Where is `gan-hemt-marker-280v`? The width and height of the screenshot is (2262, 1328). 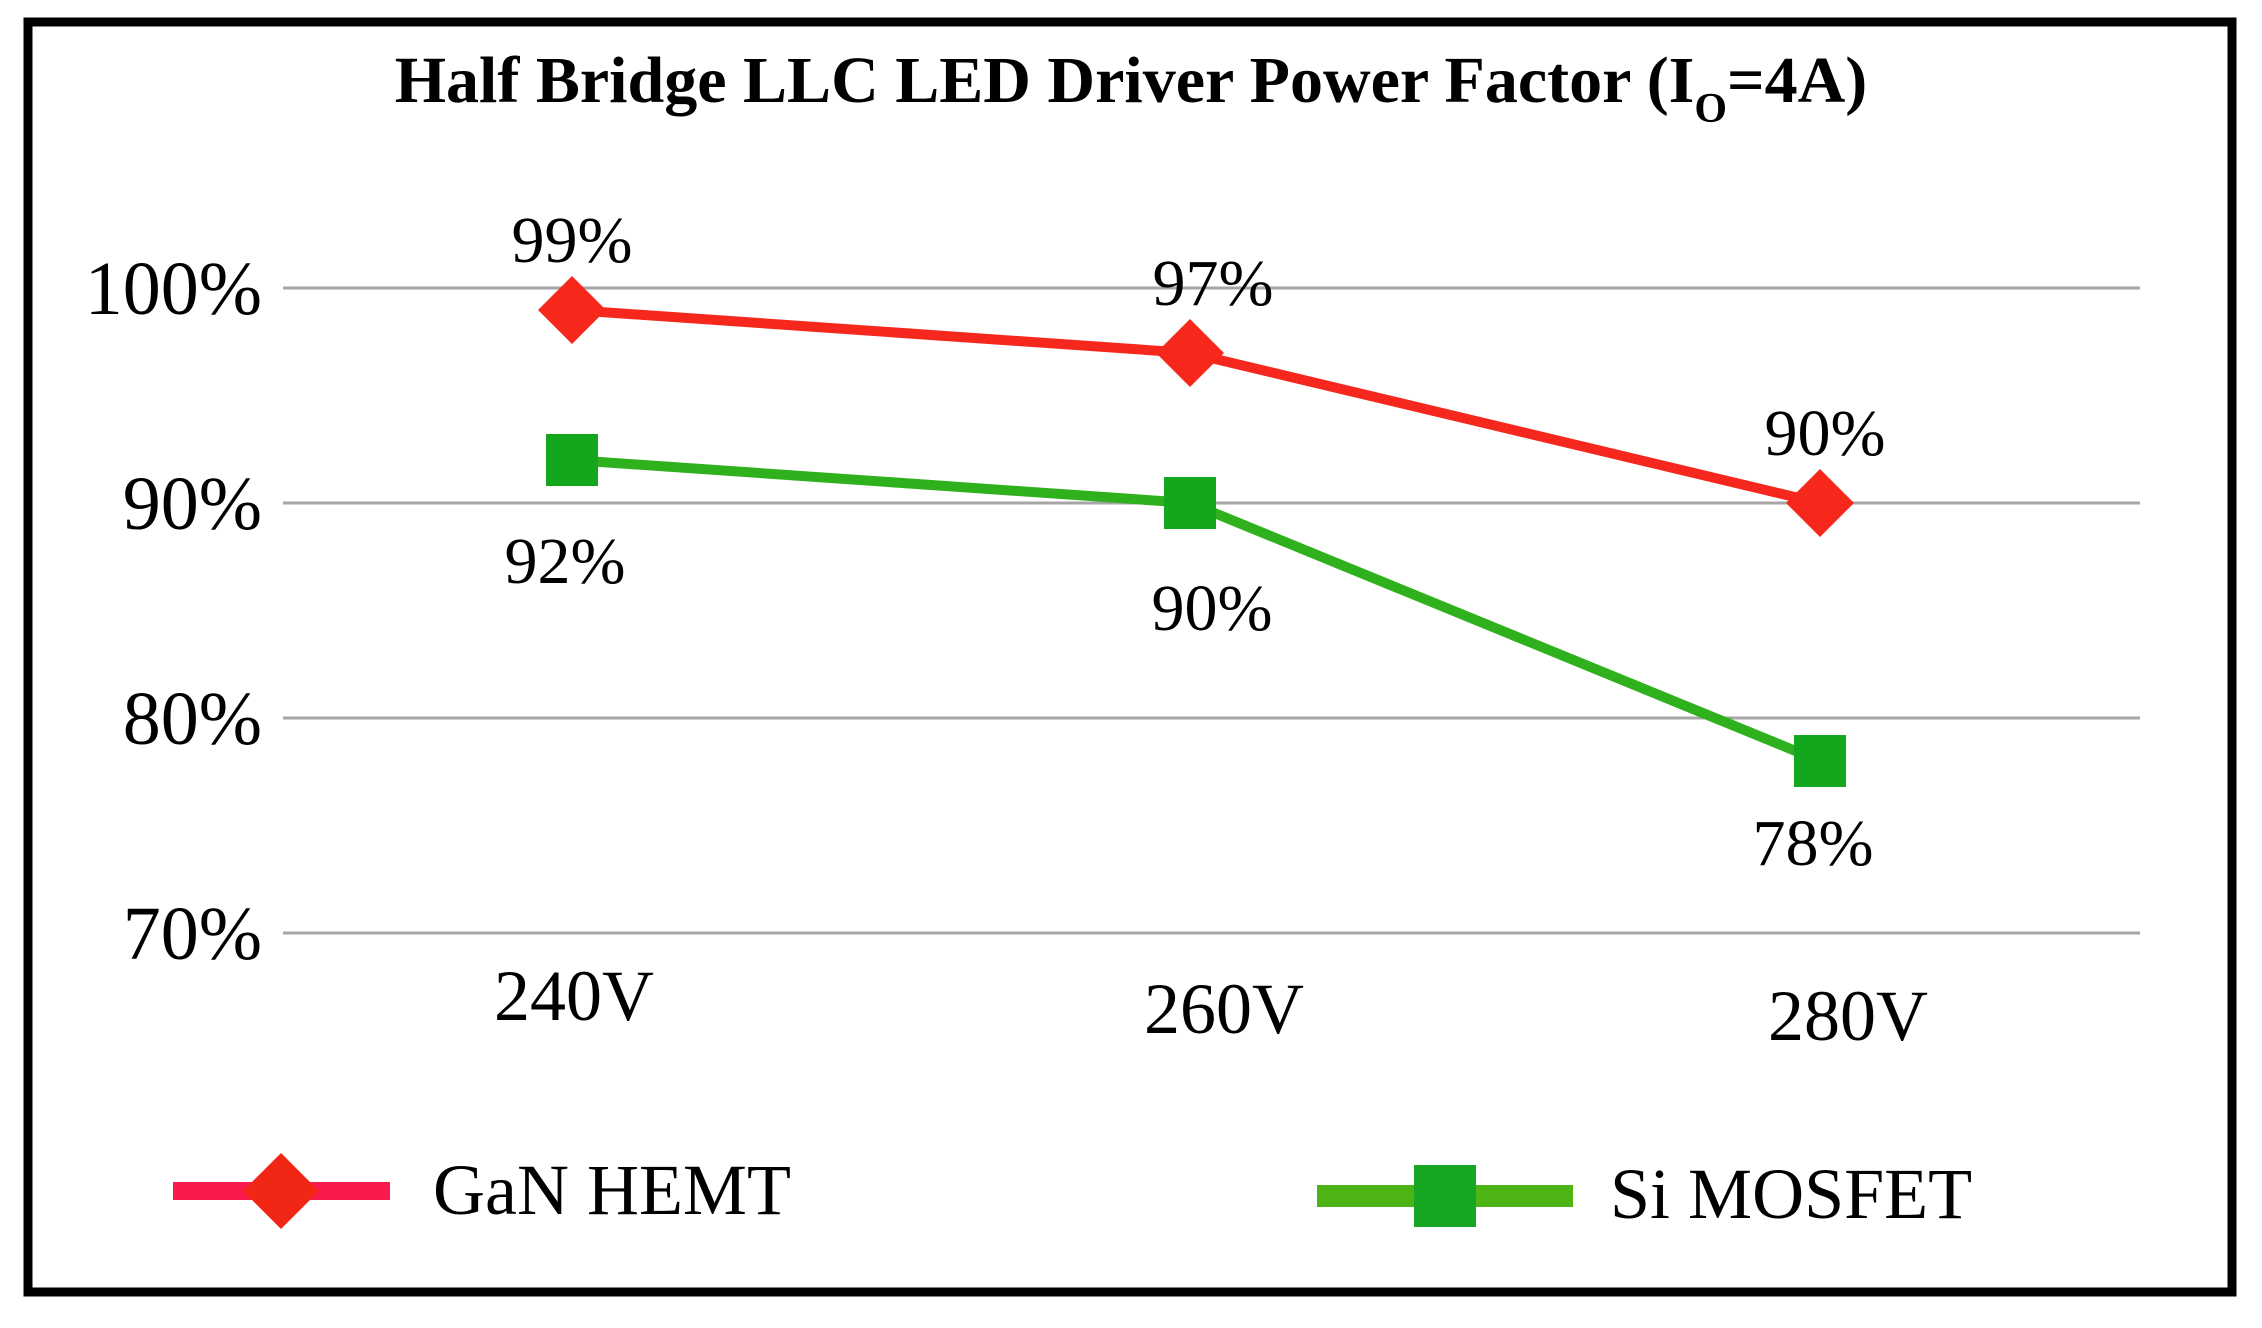
gan-hemt-marker-280v is located at coordinates (1820, 503).